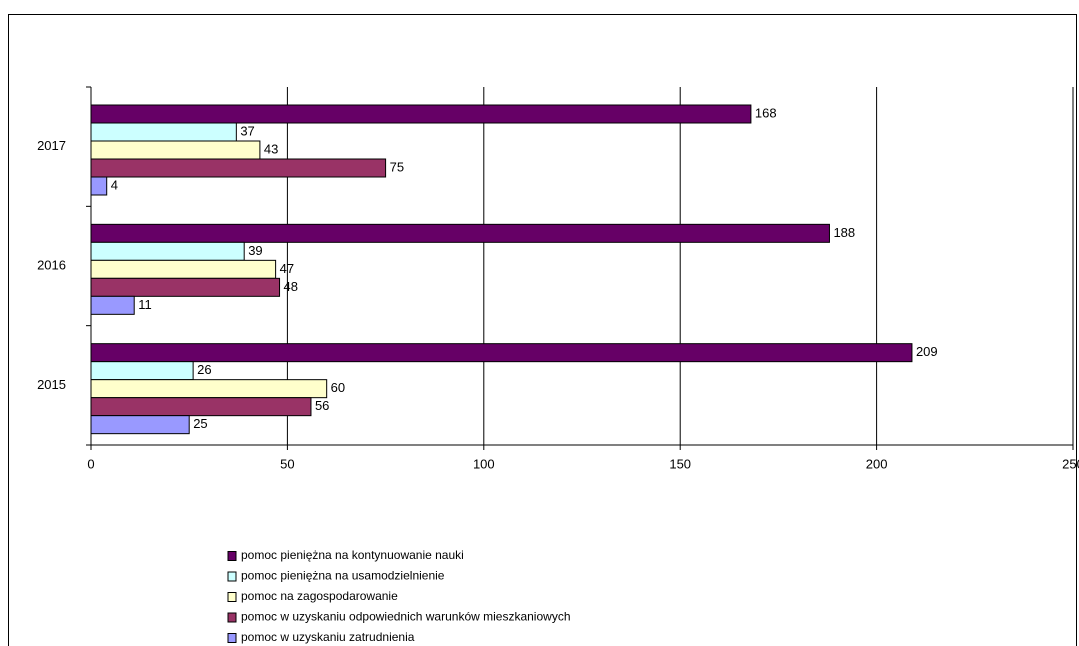  Describe the element at coordinates (145, 304) in the screenshot. I see `data-label: 11` at that location.